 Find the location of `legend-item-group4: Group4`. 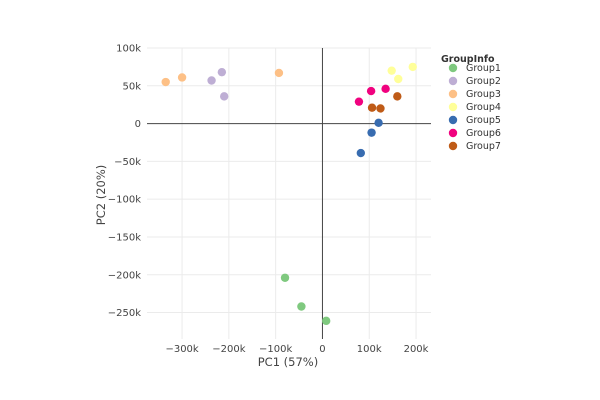

legend-item-group4: Group4 is located at coordinates (474, 107).